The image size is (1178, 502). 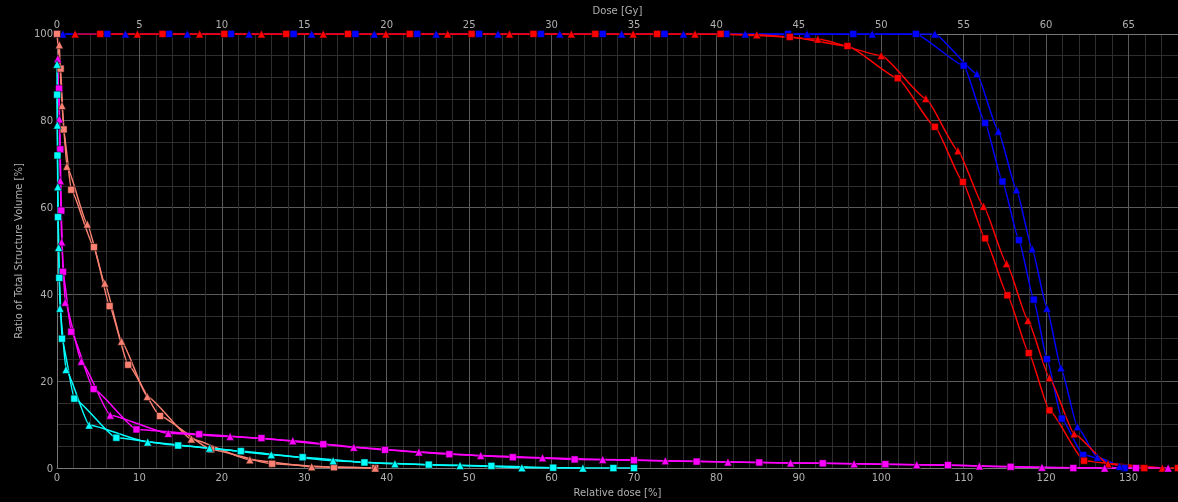 I want to click on y-tick-label: 100, so click(x=43, y=34).